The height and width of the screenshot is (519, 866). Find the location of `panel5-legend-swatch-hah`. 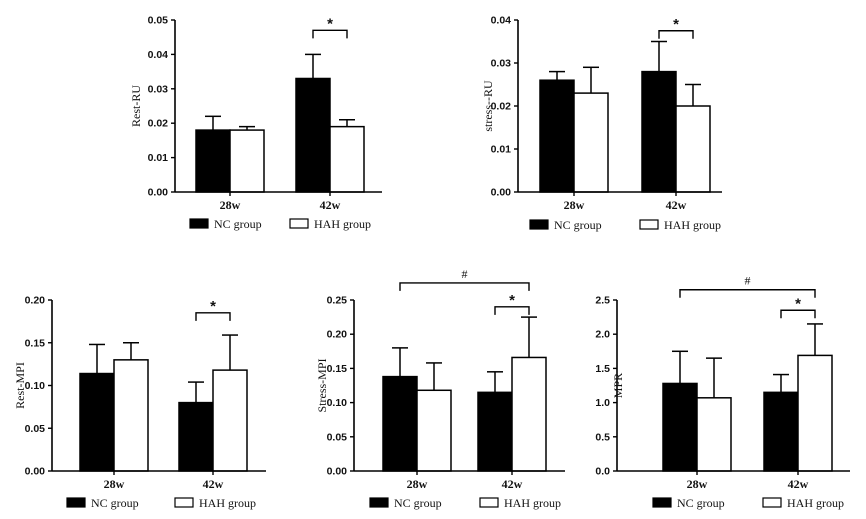

panel5-legend-swatch-hah is located at coordinates (772, 502).